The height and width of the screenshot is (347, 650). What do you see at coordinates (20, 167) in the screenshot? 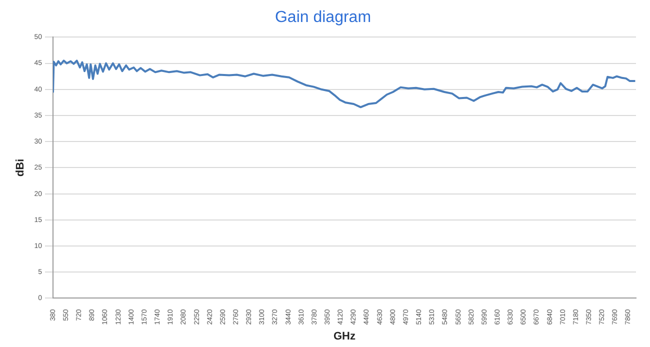
I see `y-axis-title: dBi` at bounding box center [20, 167].